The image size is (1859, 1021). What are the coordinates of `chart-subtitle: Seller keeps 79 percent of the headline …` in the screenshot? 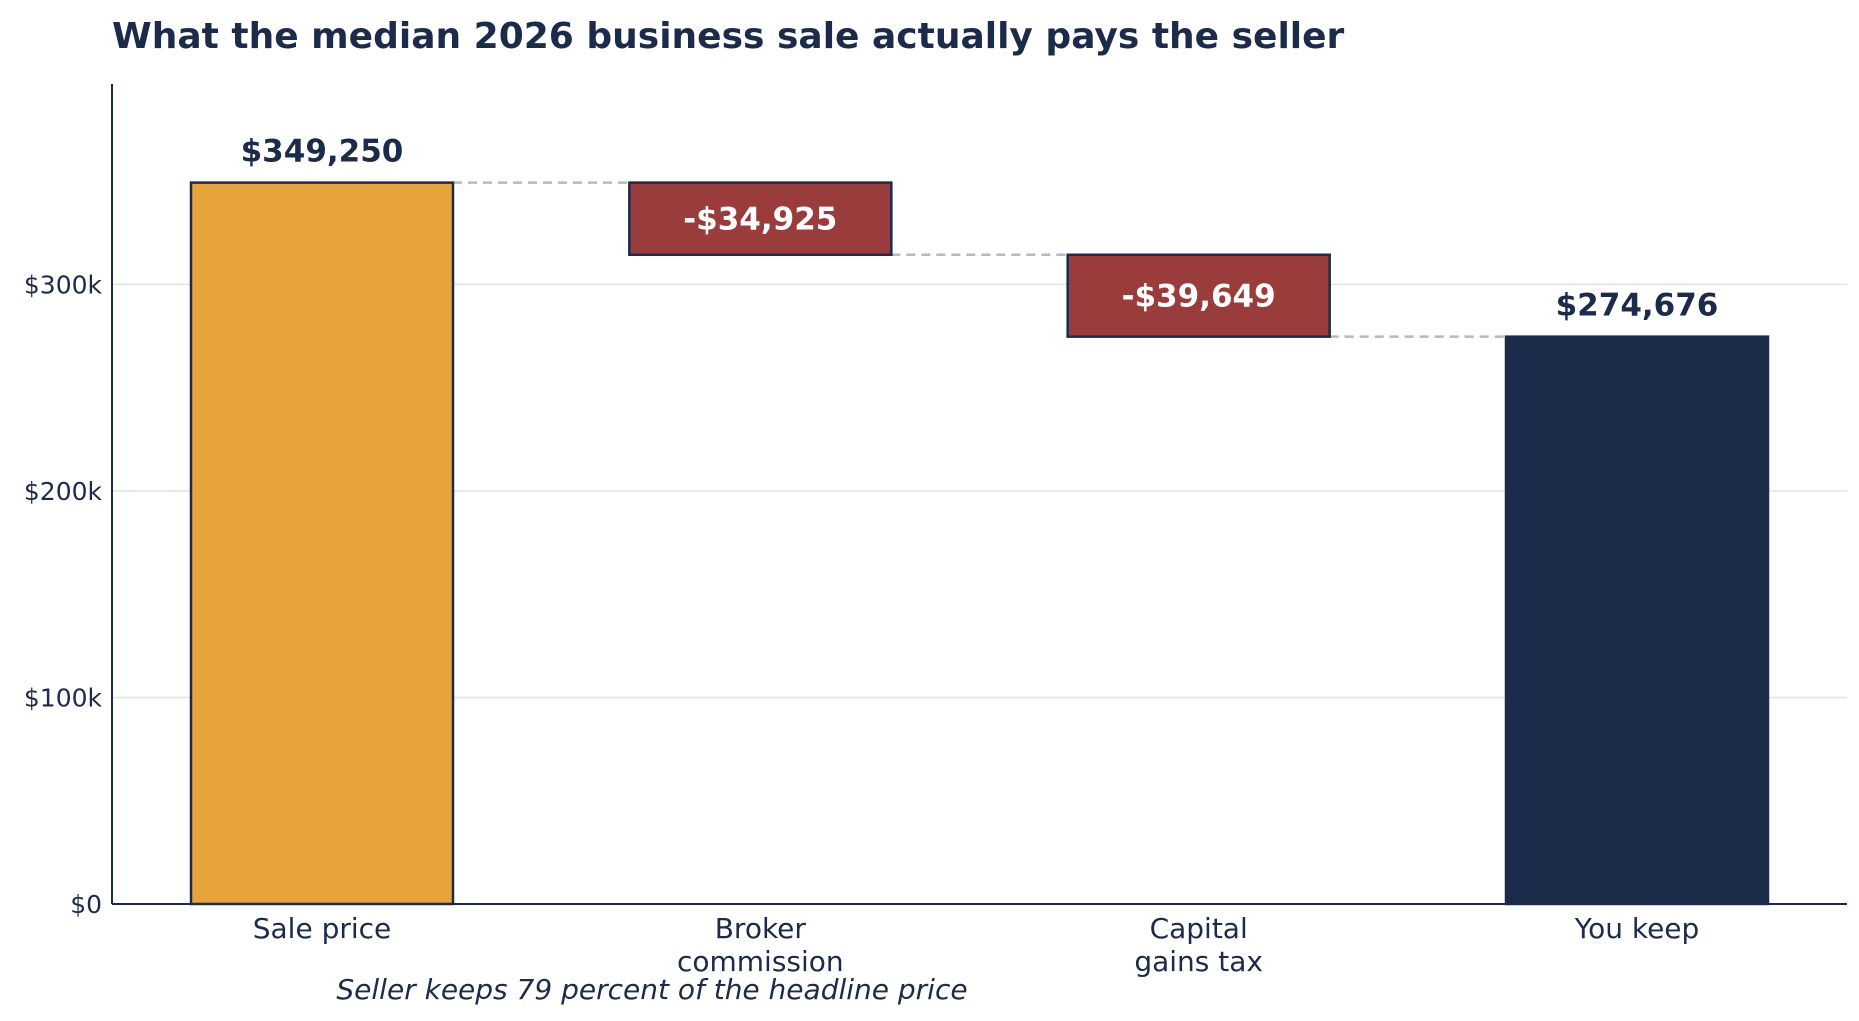 It's located at (651, 989).